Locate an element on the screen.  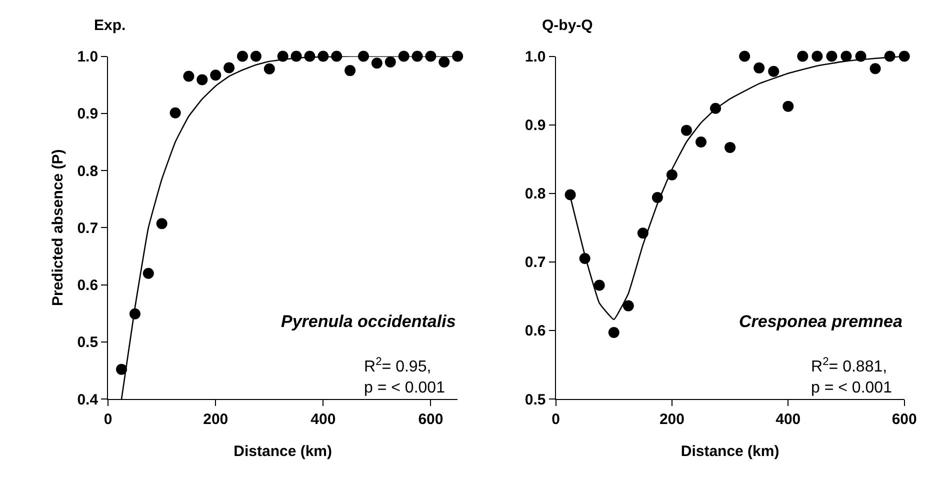
chart-title: Exp. is located at coordinates (110, 25).